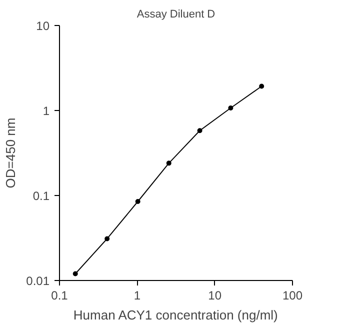 Image resolution: width=337 pixels, height=325 pixels. I want to click on x-tick-label: 1, so click(137, 295).